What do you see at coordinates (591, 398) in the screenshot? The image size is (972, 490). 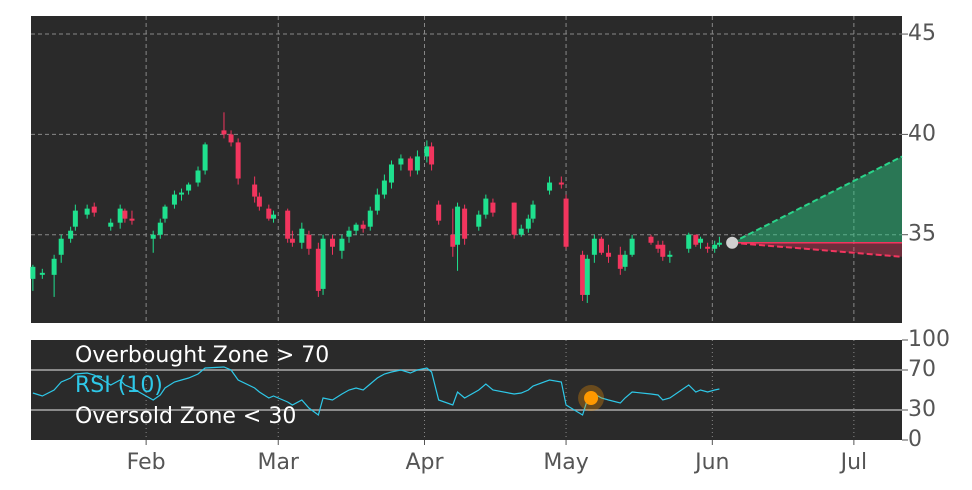 I see `rsi-marker` at bounding box center [591, 398].